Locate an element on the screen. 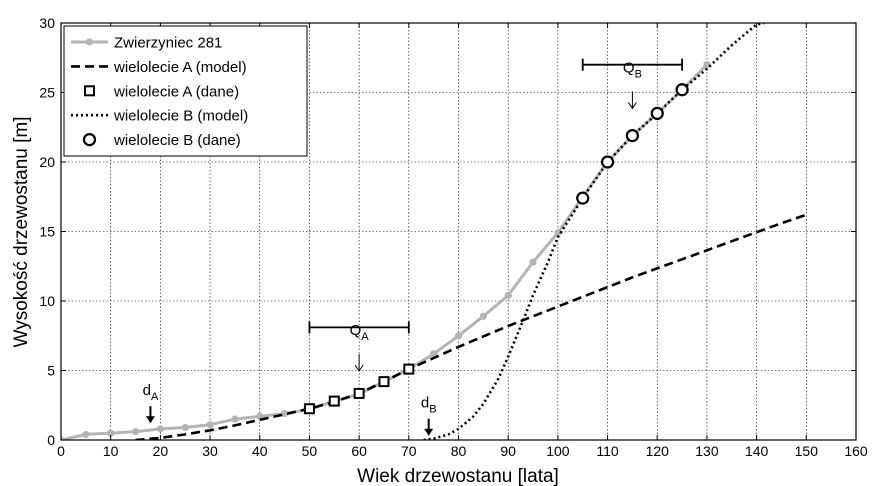 The image size is (875, 486). legend-box is located at coordinates (185, 91).